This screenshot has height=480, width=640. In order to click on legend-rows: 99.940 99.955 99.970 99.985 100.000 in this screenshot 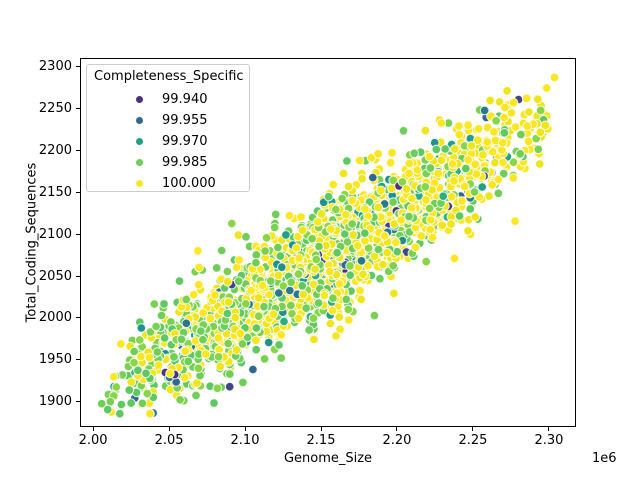, I will do `click(168, 141)`.